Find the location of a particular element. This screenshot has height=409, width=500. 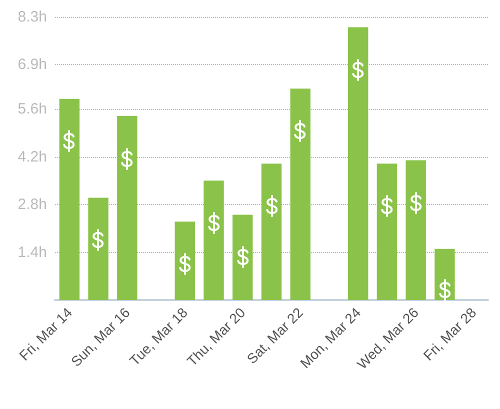

x-tick-label: Fri, Mar 28 is located at coordinates (450, 334).